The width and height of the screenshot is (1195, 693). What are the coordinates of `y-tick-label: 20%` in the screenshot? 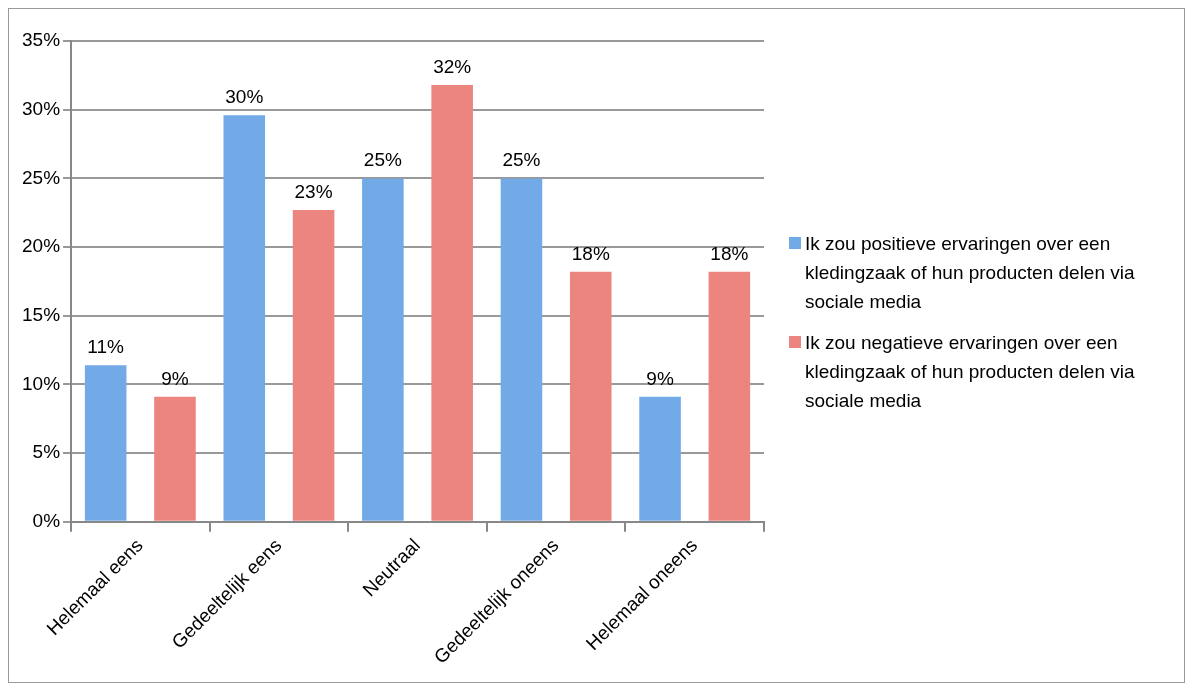 It's located at (41, 246).